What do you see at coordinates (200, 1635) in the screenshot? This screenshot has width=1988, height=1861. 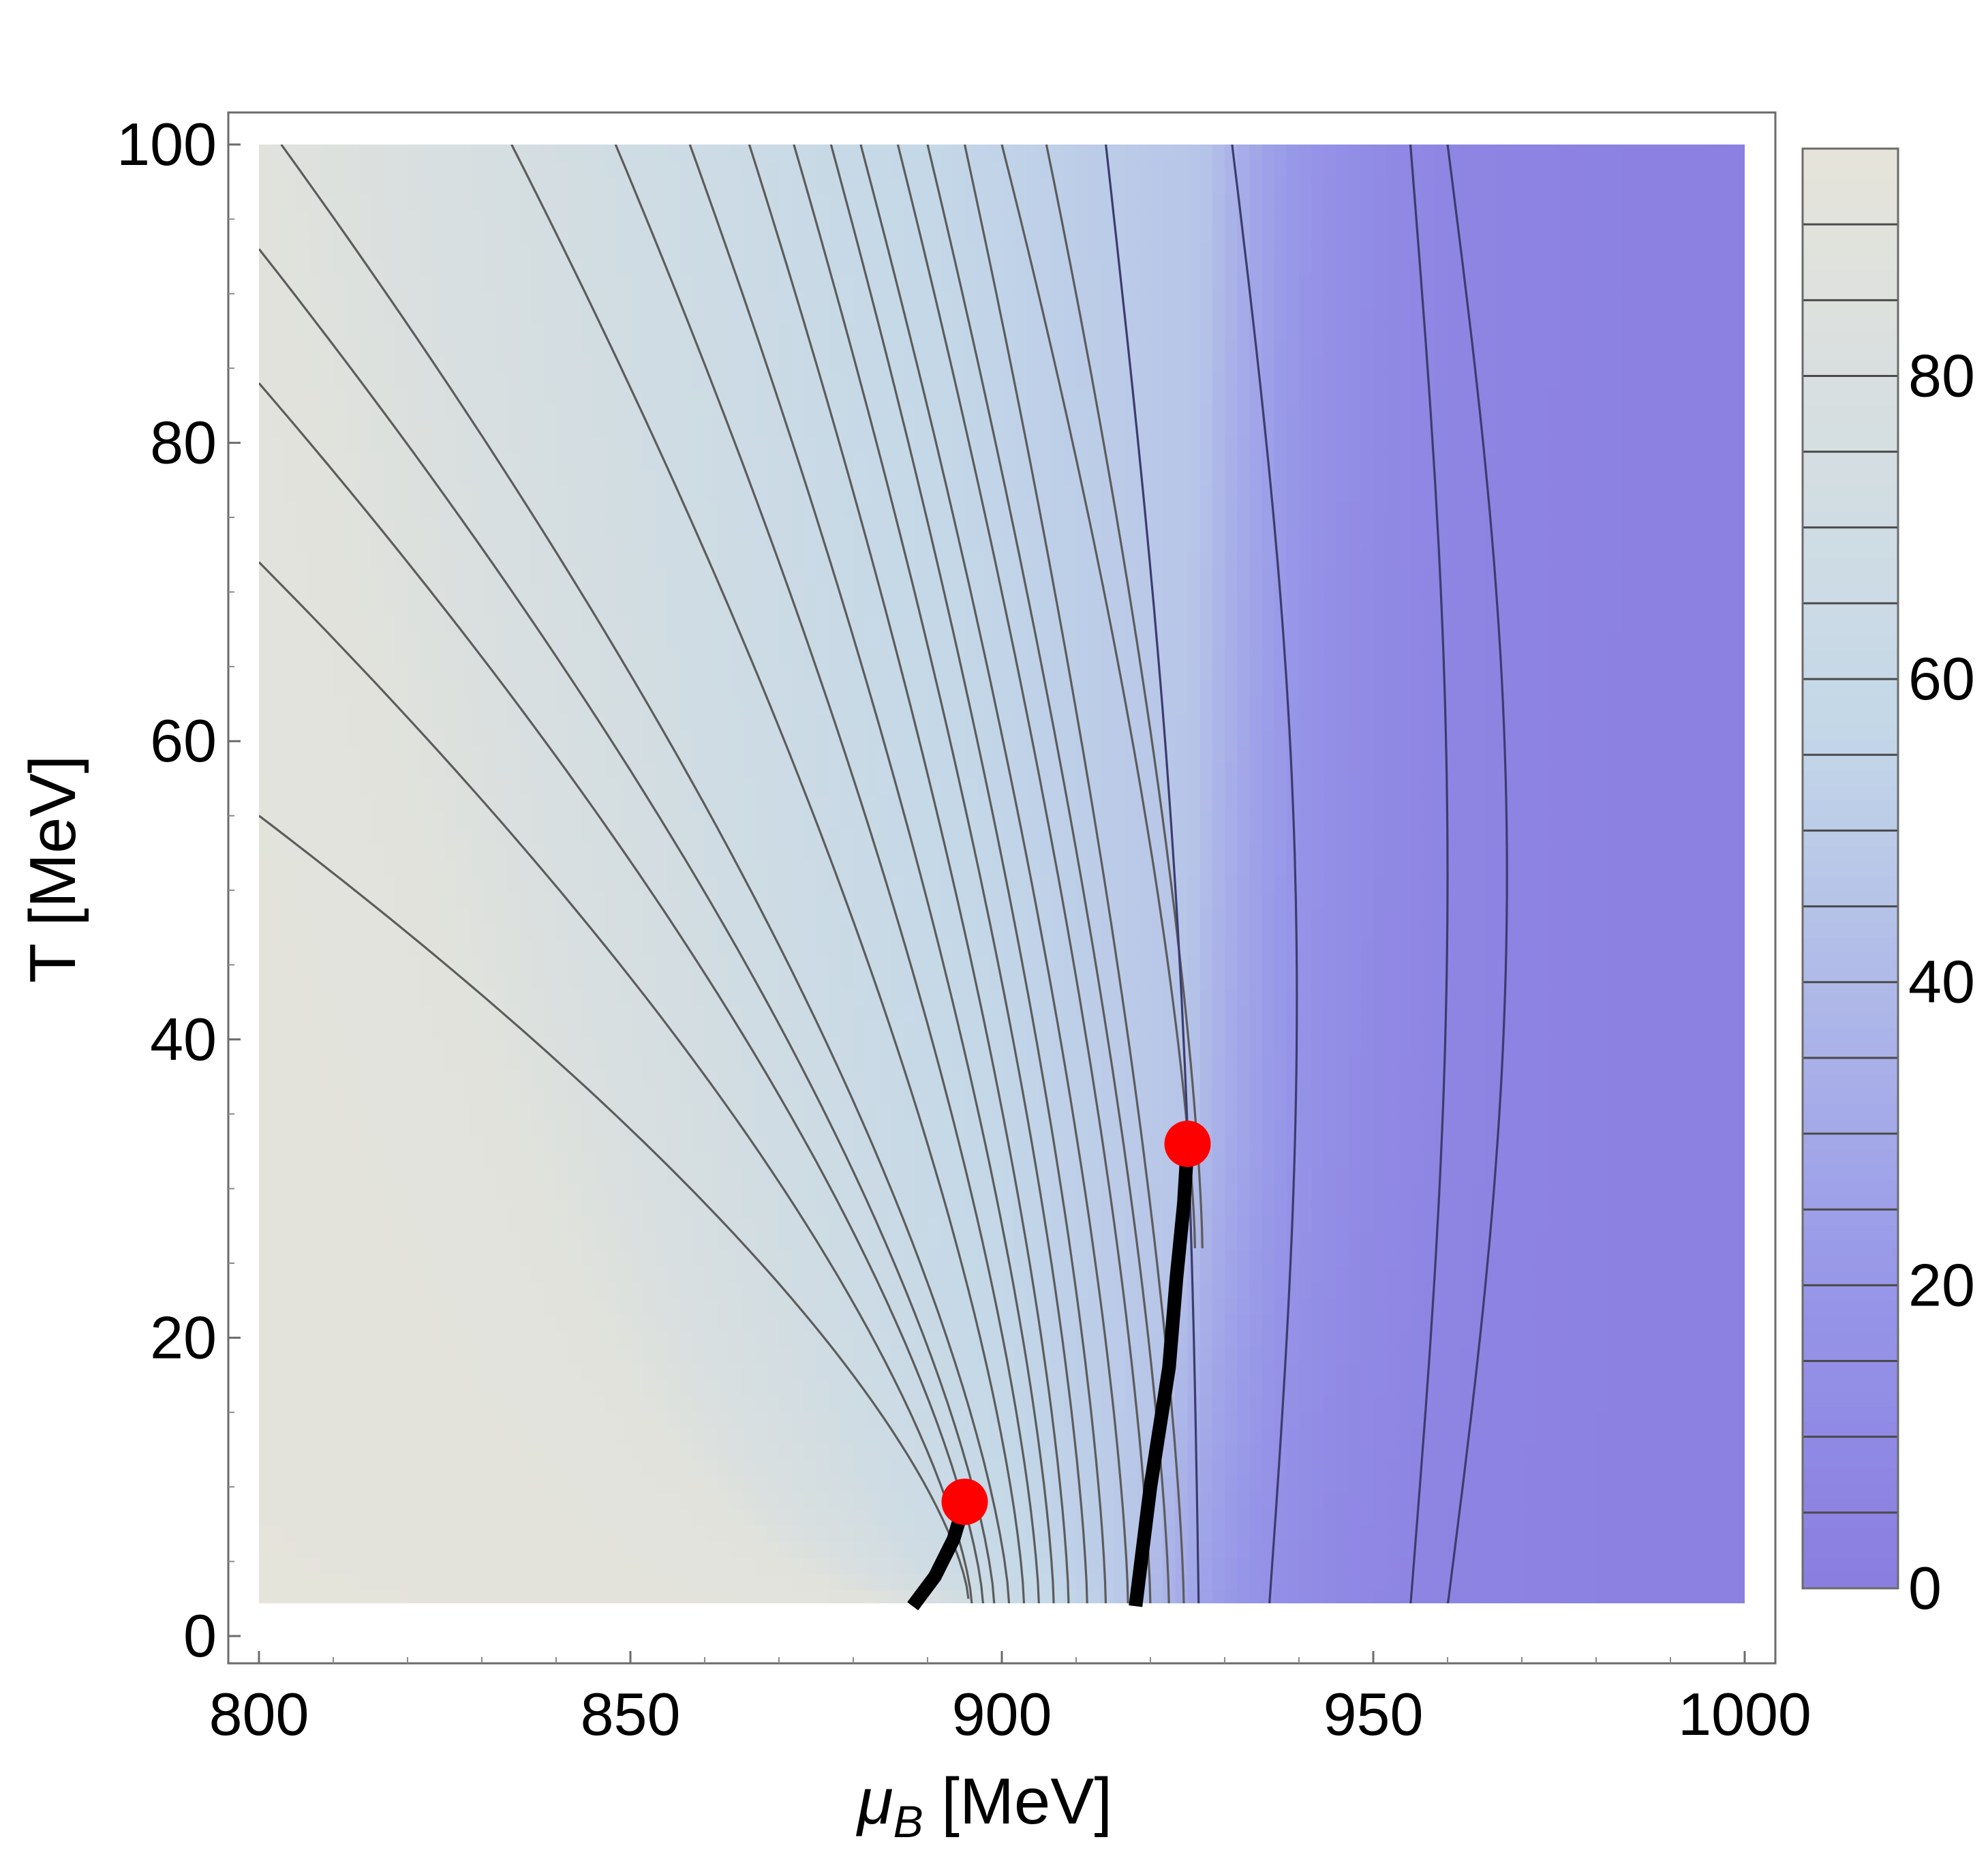 I see `y-tick-label: 0` at bounding box center [200, 1635].